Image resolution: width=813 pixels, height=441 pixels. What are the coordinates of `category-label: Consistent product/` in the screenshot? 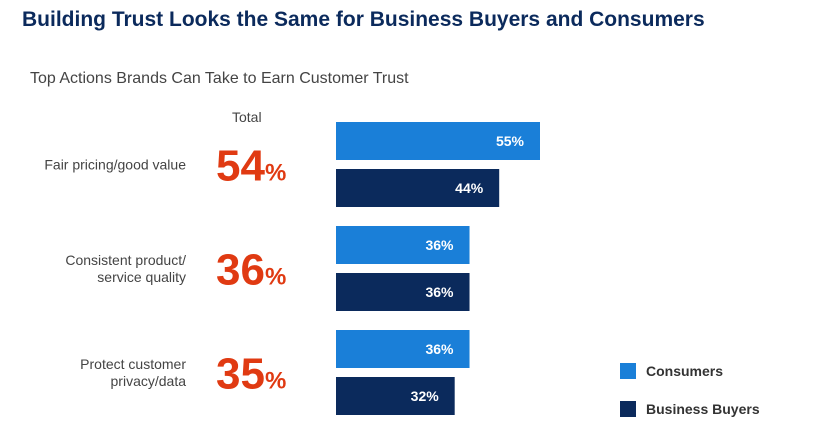 It's located at (125, 260).